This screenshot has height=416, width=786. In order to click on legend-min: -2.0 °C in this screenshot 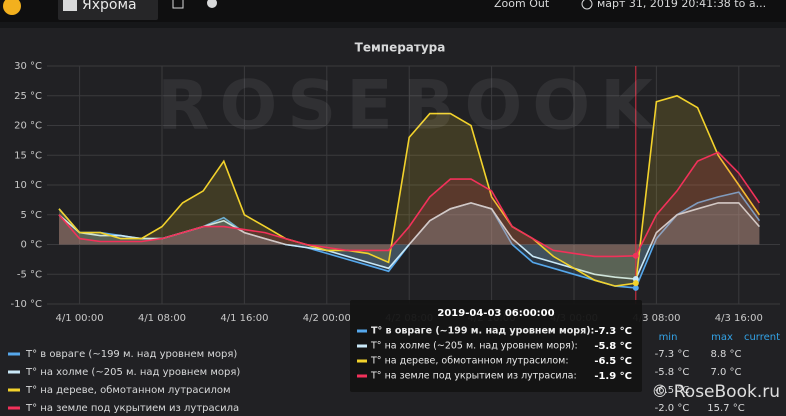, I will do `click(672, 408)`.